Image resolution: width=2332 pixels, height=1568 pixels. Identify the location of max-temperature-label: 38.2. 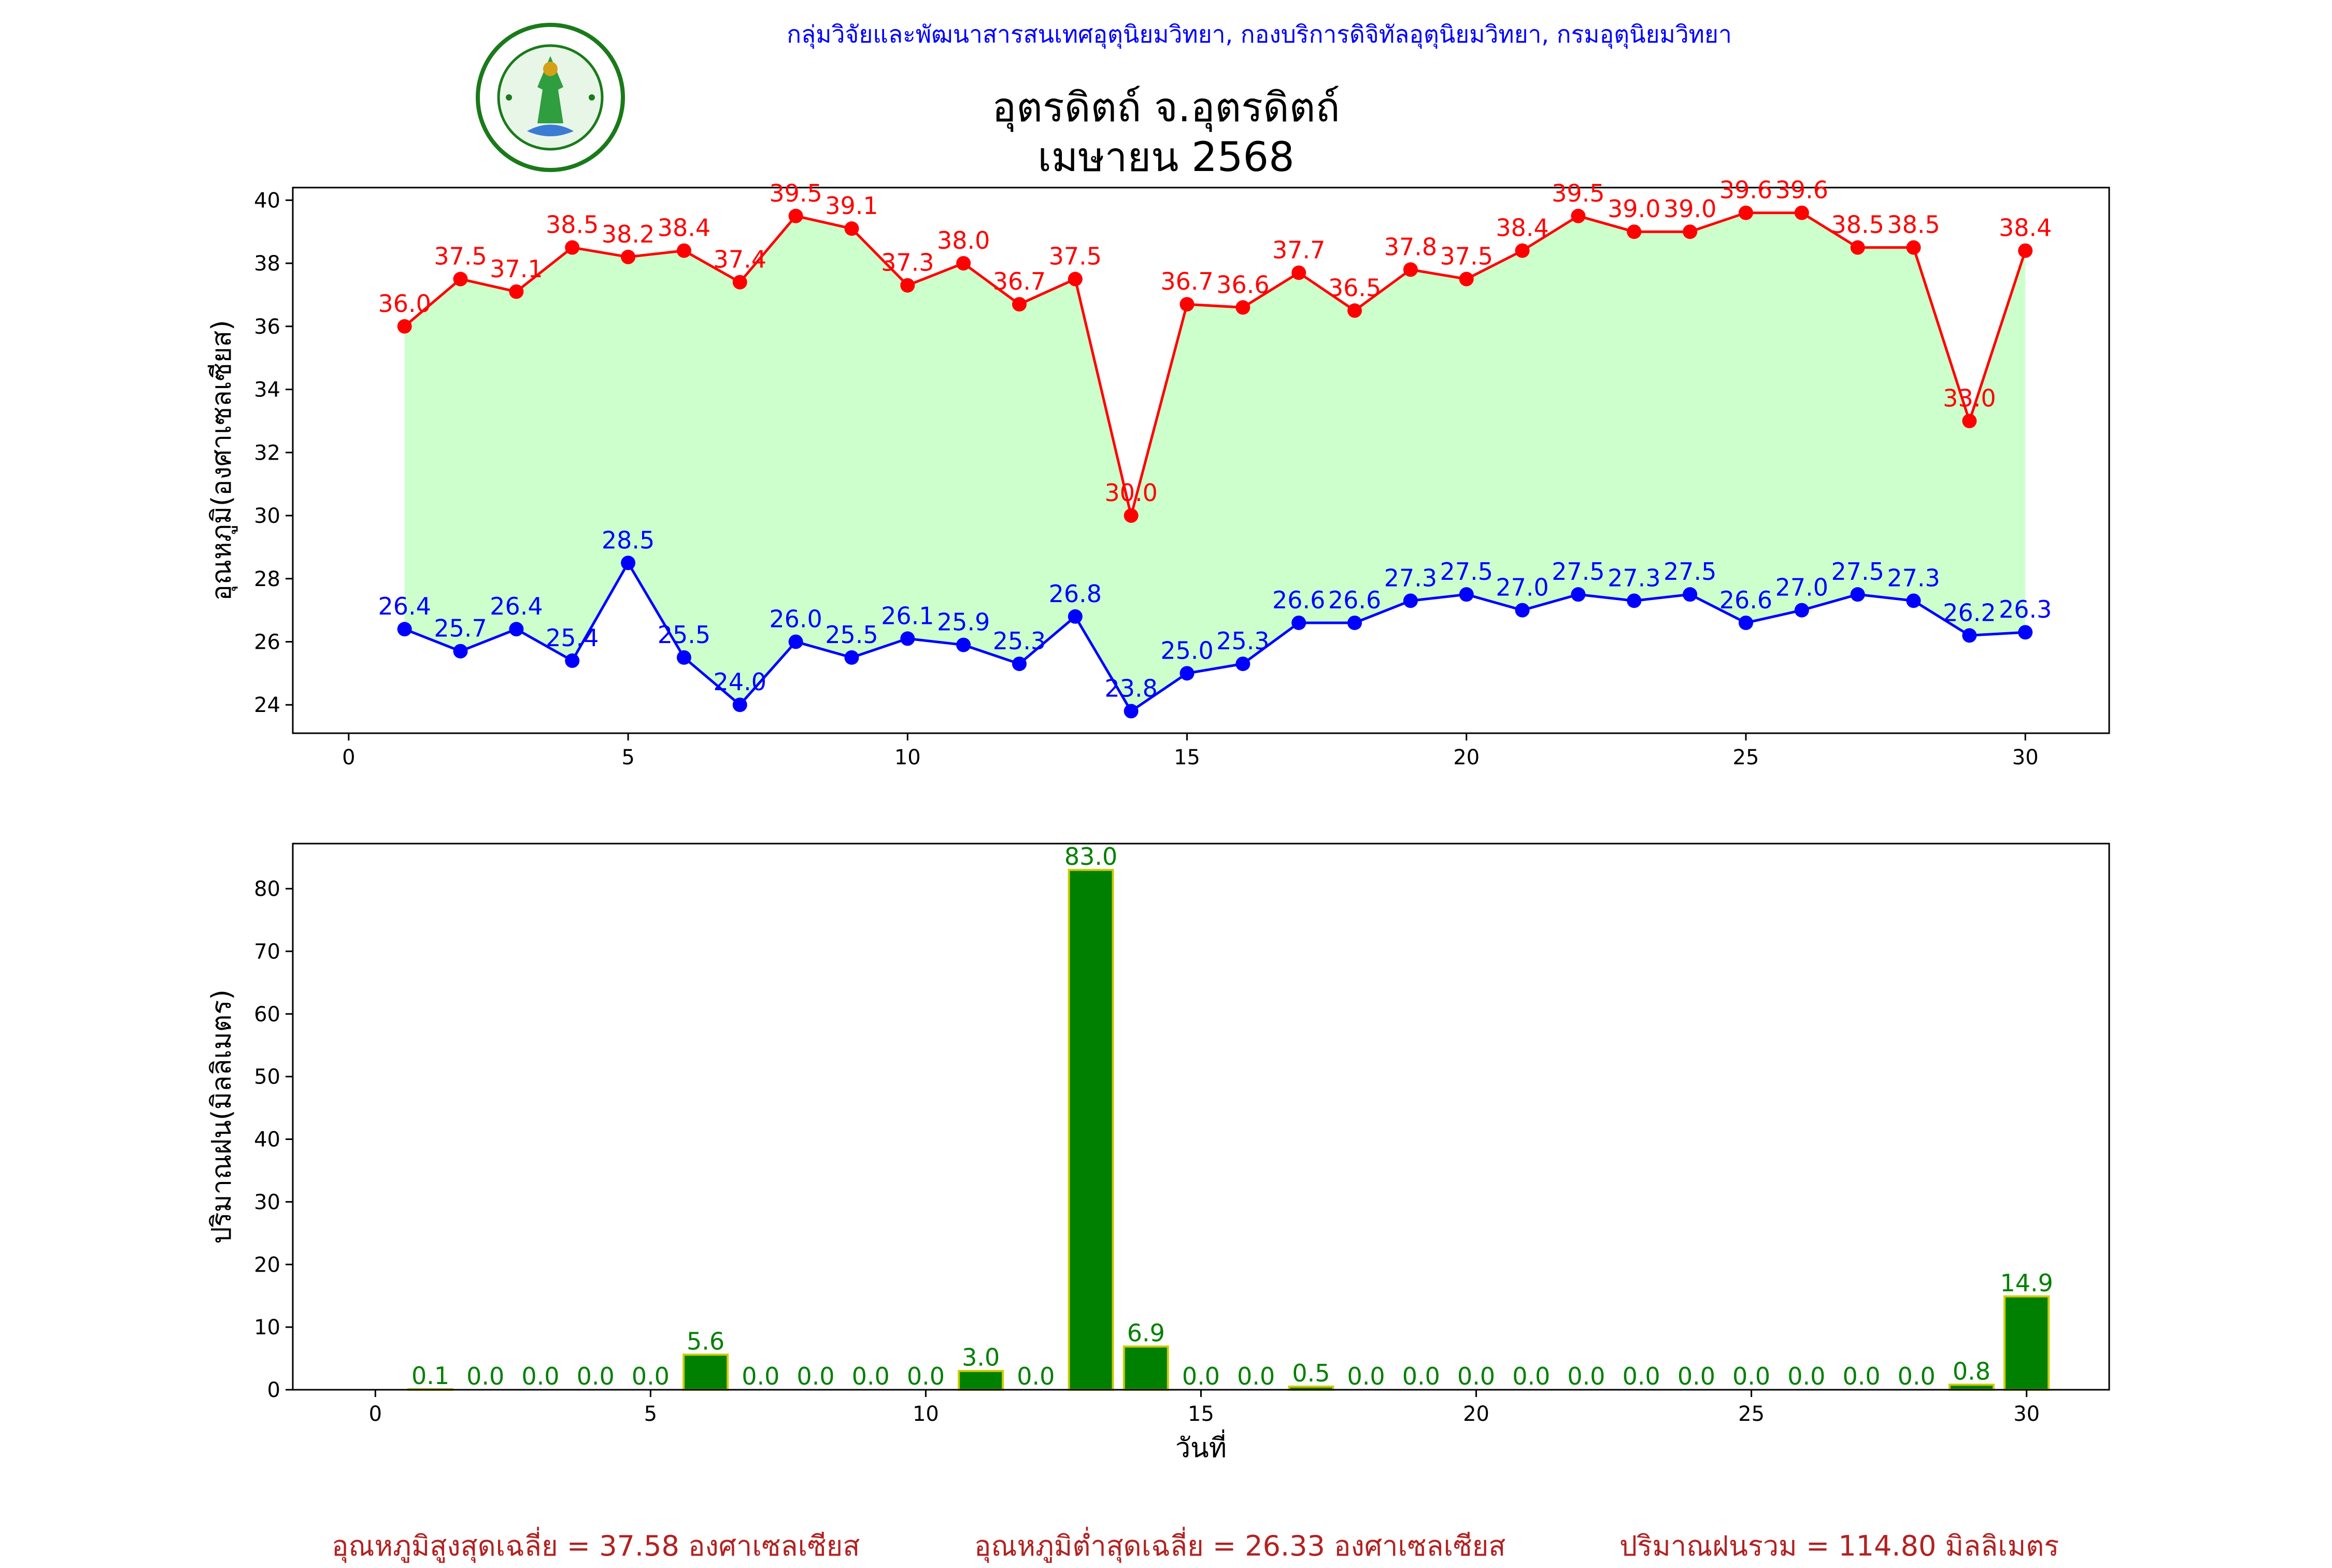
(628, 234).